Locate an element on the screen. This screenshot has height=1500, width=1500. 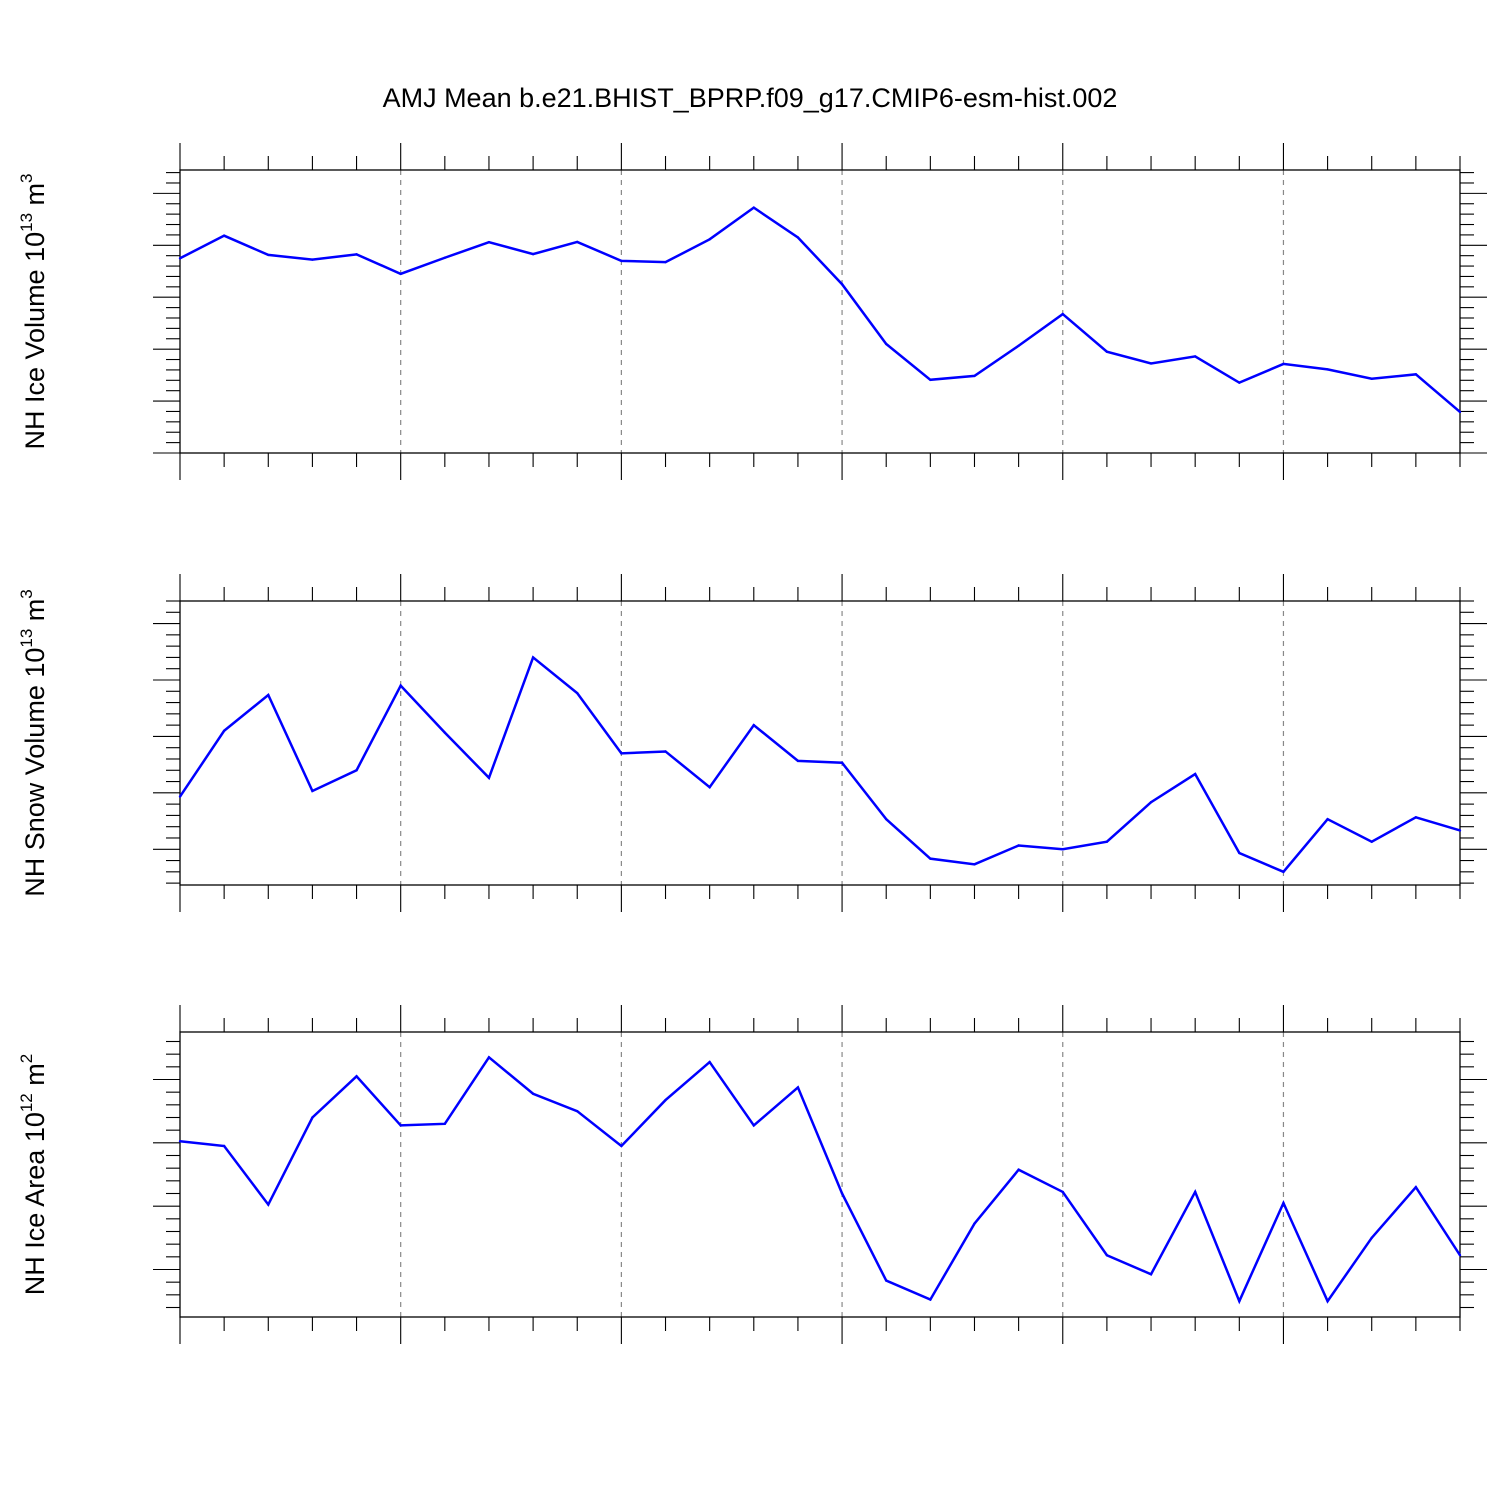
y-axis-title: NH Ice Volume 1013 m3 is located at coordinates (33, 312).